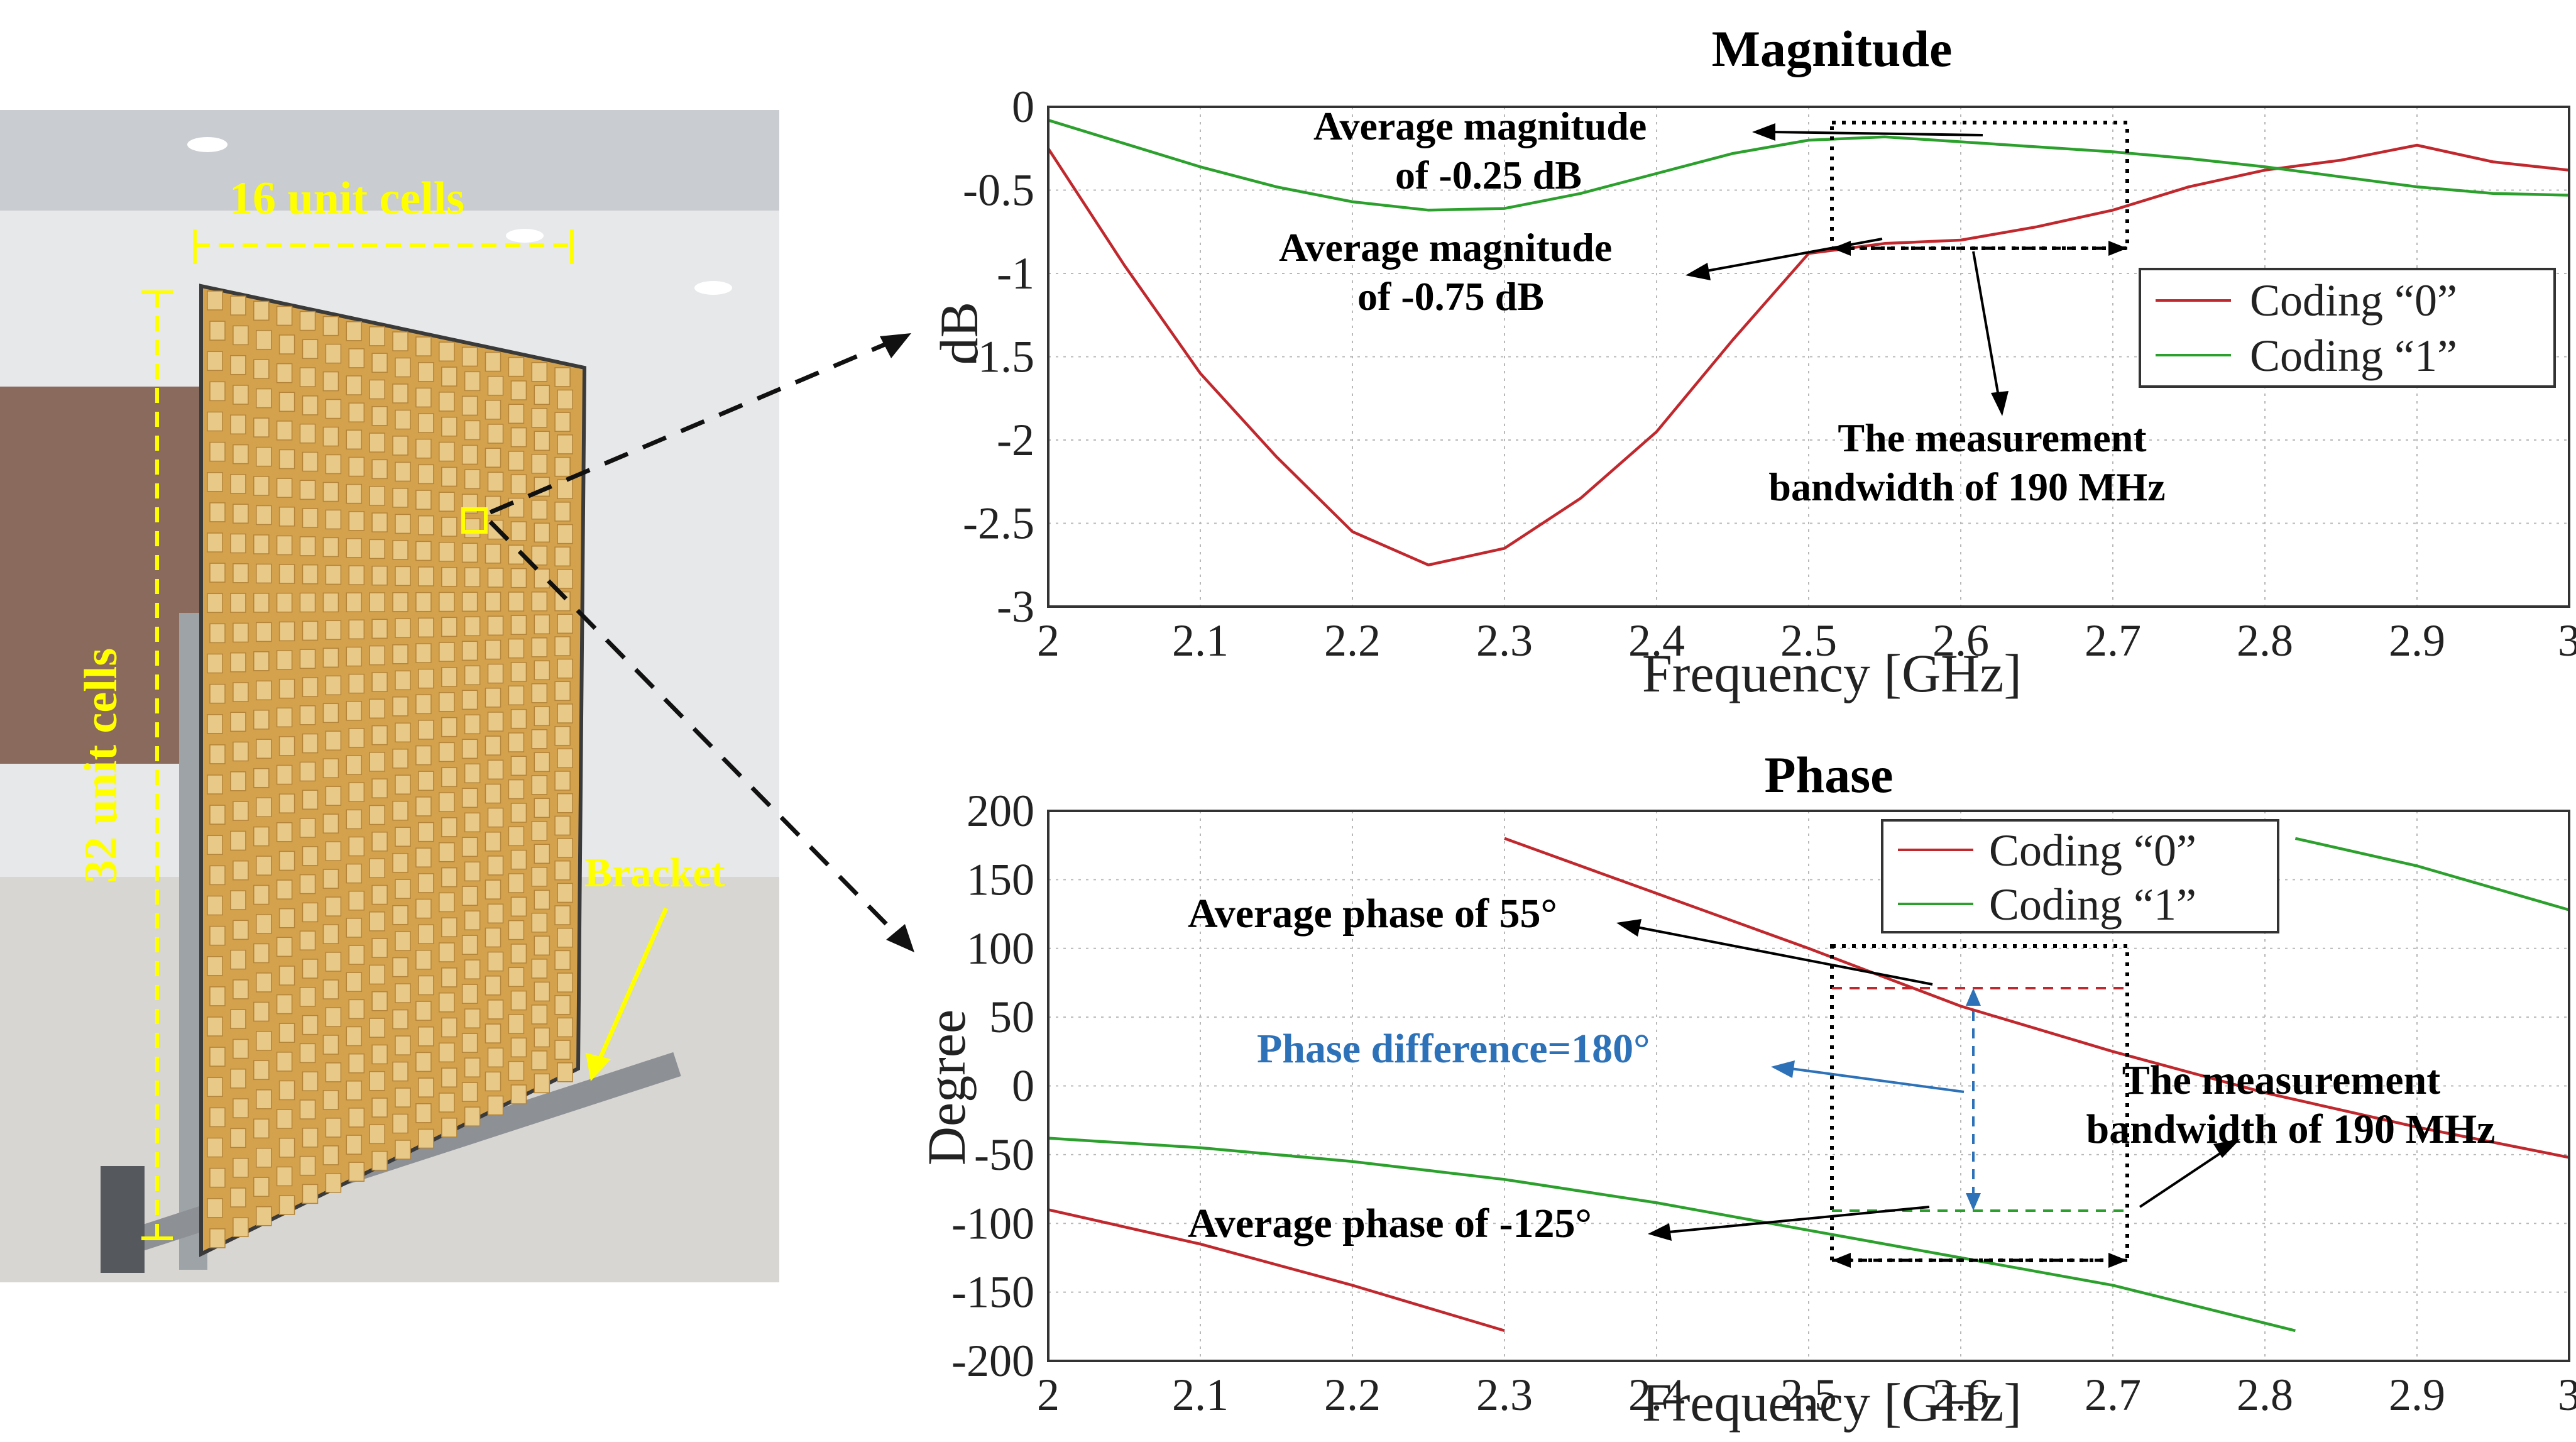 This screenshot has height=1442, width=2576. I want to click on ceiling-light, so click(525, 236).